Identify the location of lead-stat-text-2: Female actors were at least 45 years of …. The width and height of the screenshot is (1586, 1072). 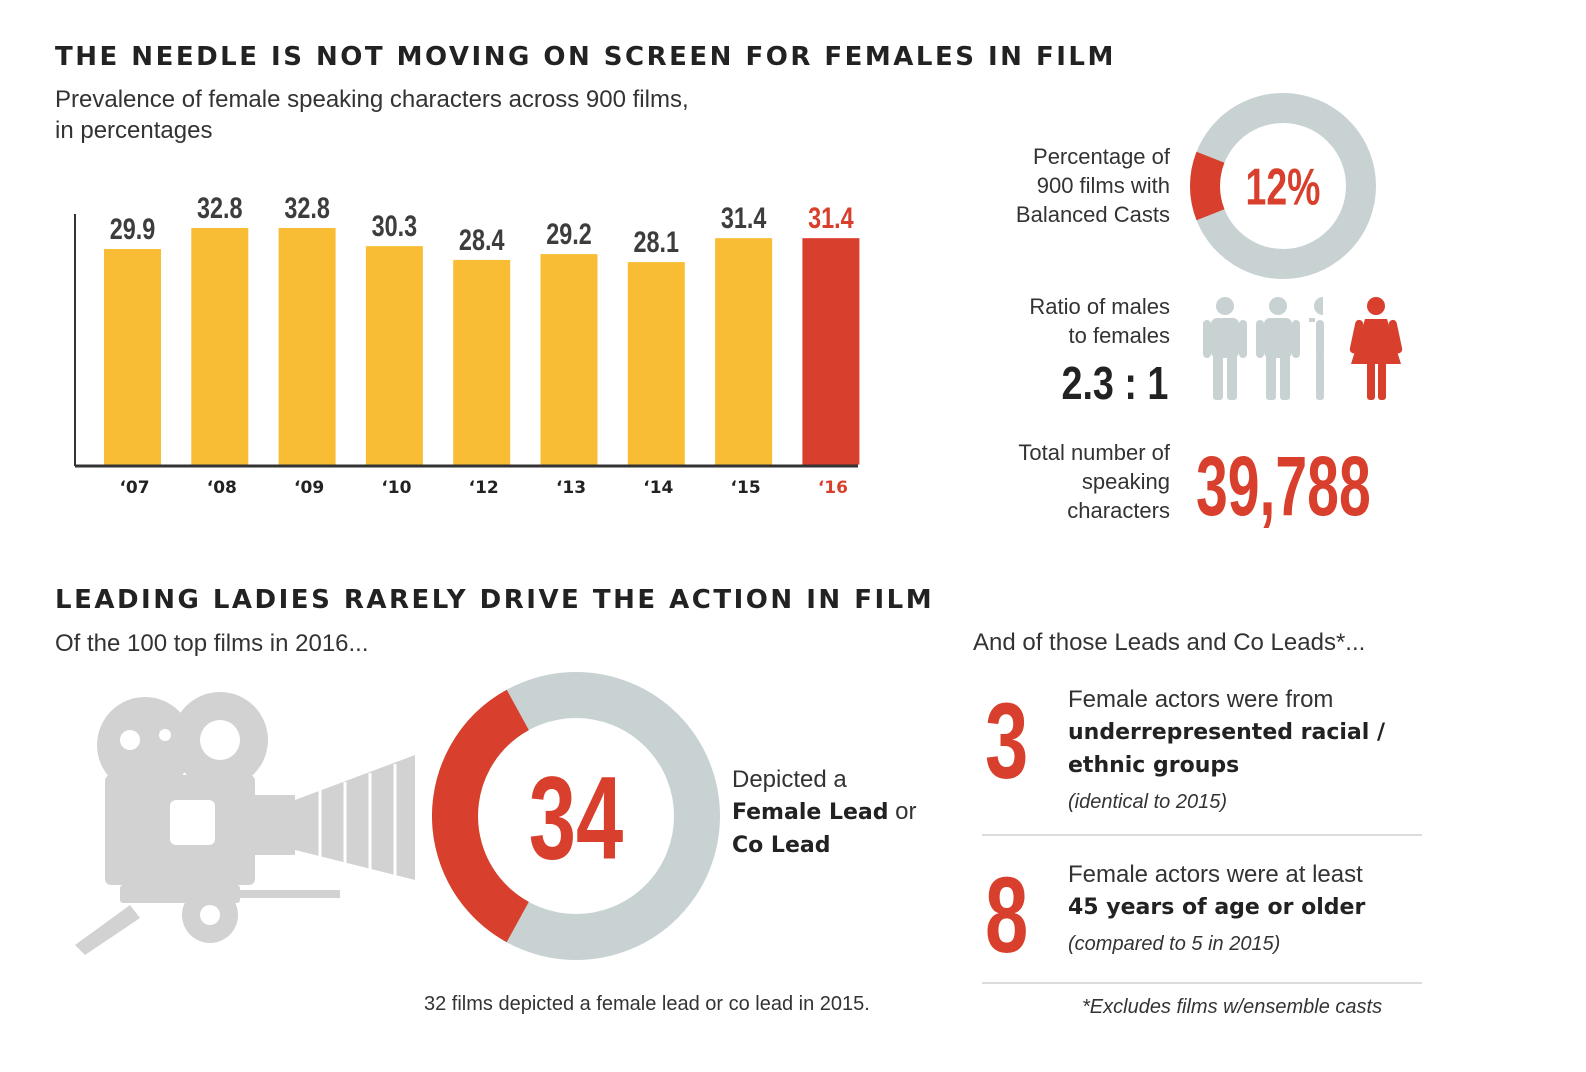
(1216, 909).